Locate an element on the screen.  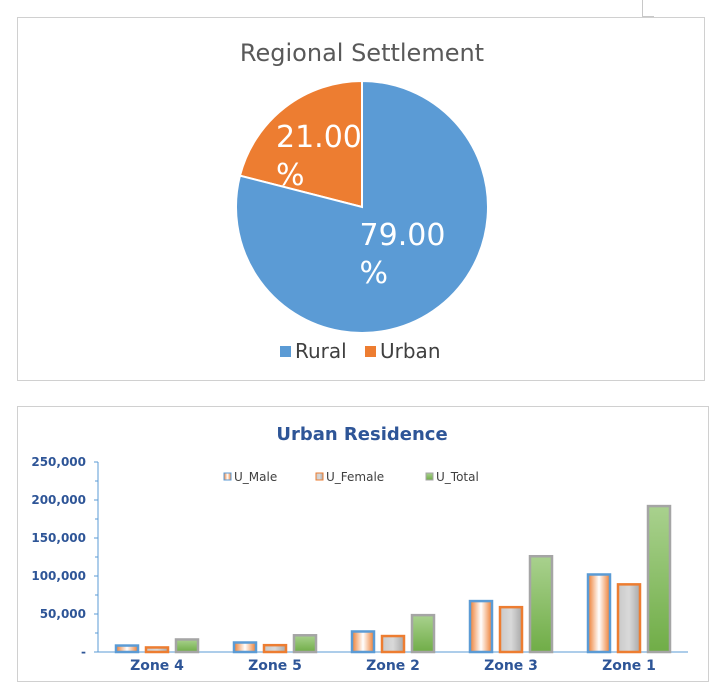
legend-label-urban: Urban is located at coordinates (410, 351).